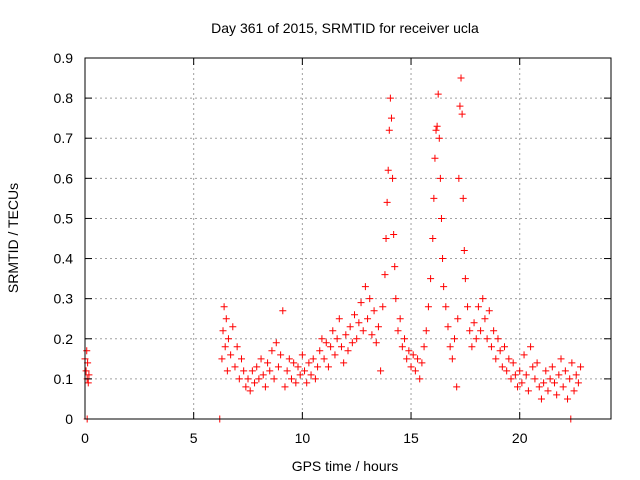  What do you see at coordinates (64, 58) in the screenshot?
I see `y-tick-label: 0.9` at bounding box center [64, 58].